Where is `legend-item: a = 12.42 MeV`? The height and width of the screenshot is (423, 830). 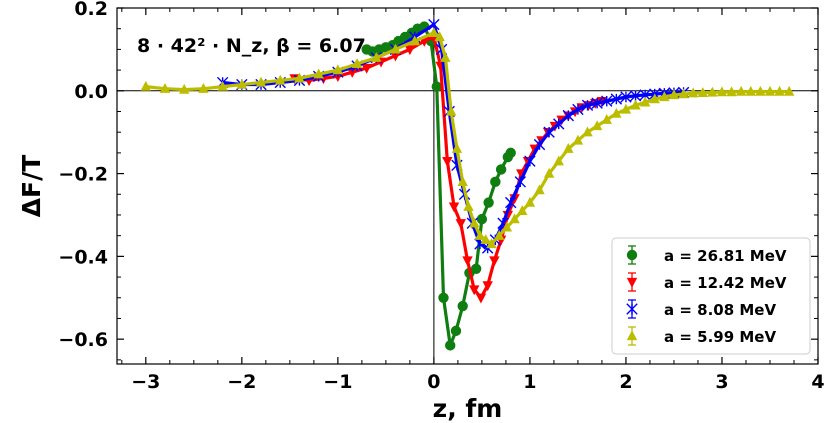 legend-item: a = 12.42 MeV is located at coordinates (706, 282).